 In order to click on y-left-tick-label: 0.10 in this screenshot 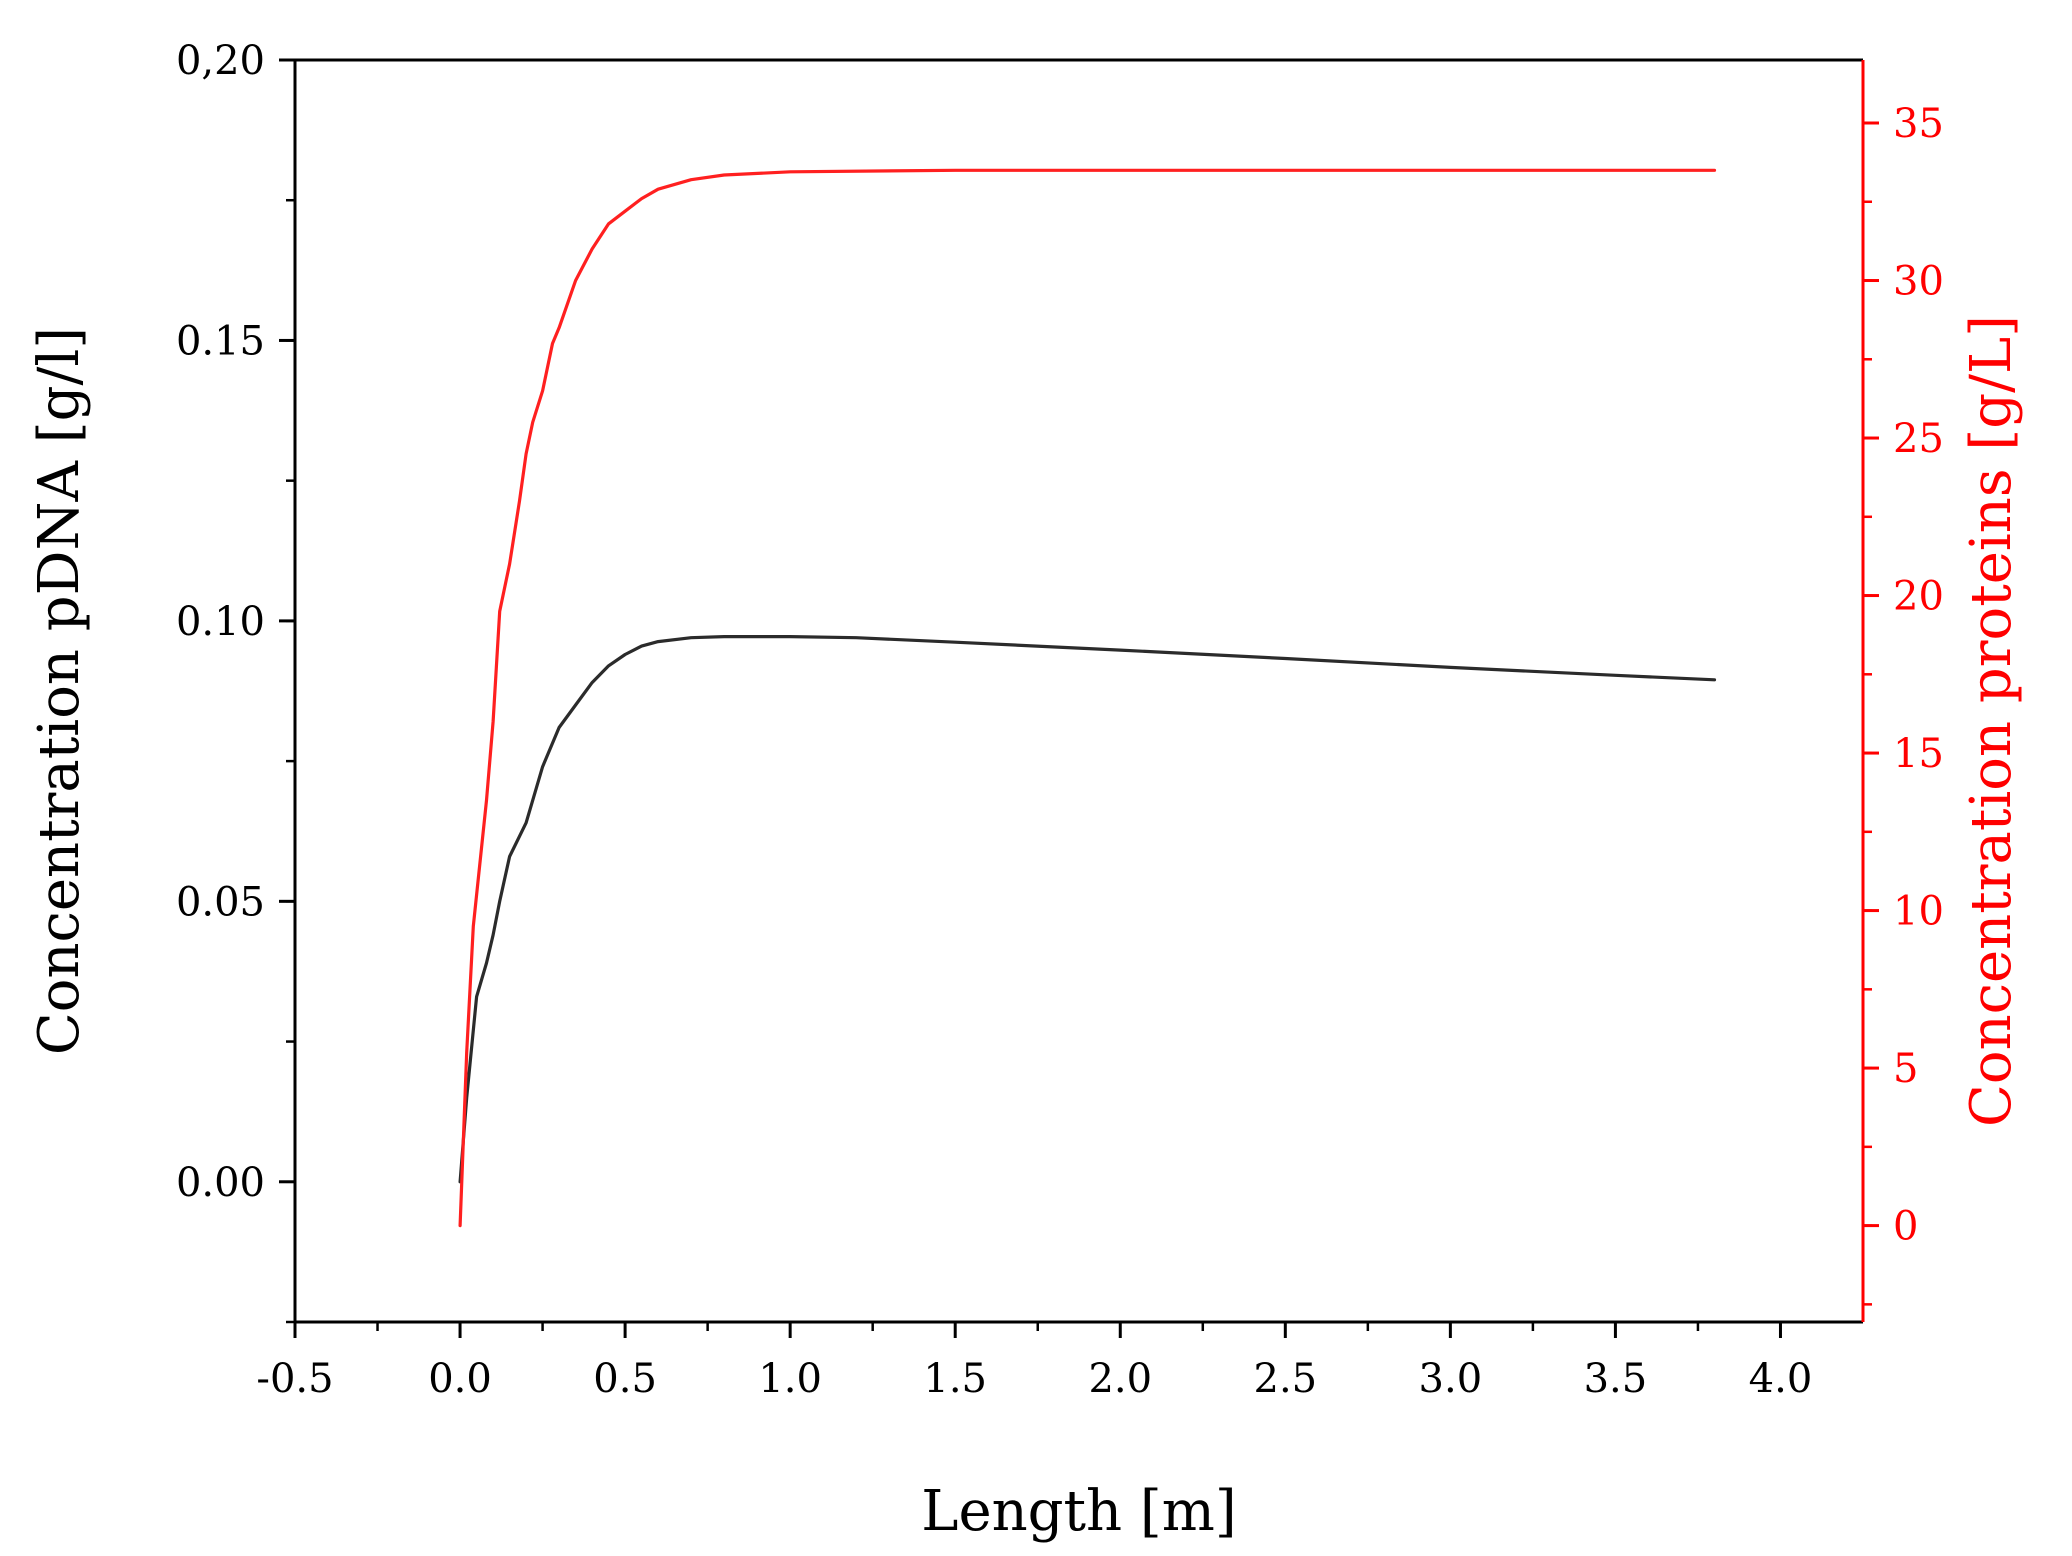, I will do `click(220, 622)`.